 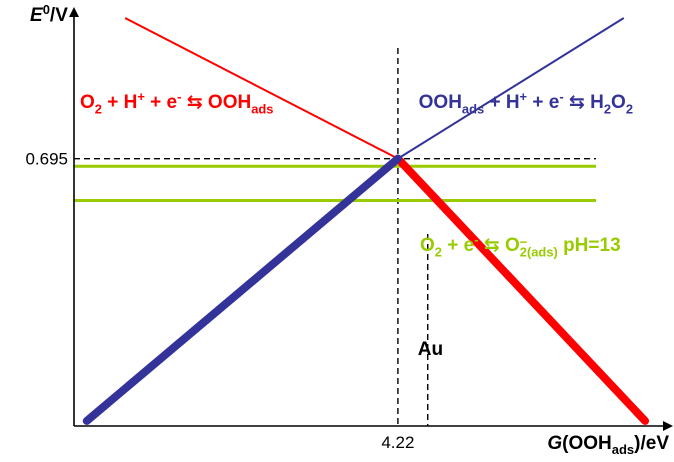 I want to click on green-series-label: O2 + e- ⇆ O2(ads) pH=13, so click(x=520, y=246).